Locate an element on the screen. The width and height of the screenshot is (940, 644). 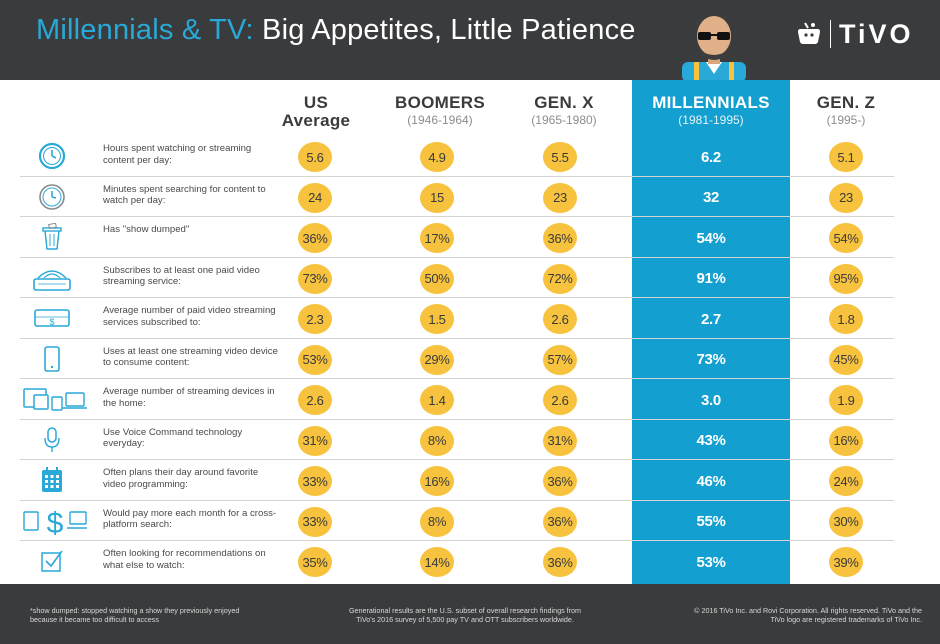
logo-divider is located at coordinates (830, 34).